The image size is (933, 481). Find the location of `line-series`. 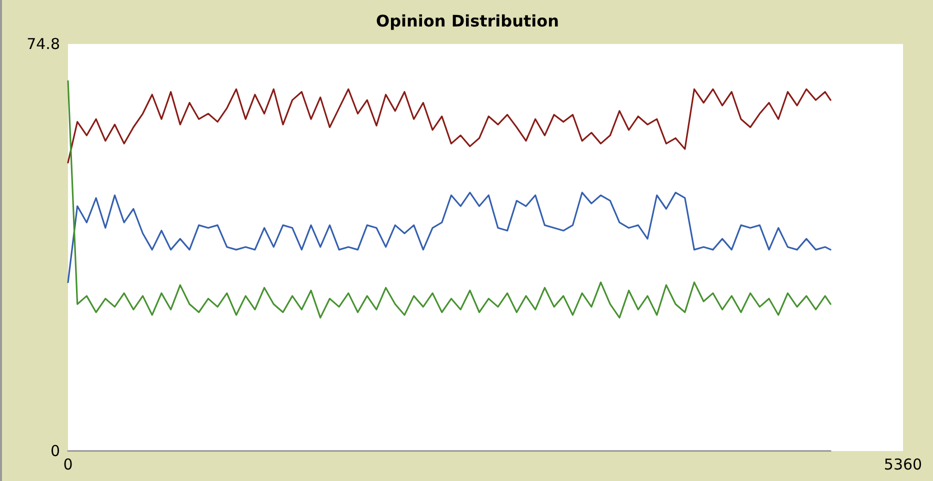

line-series is located at coordinates (449, 126).